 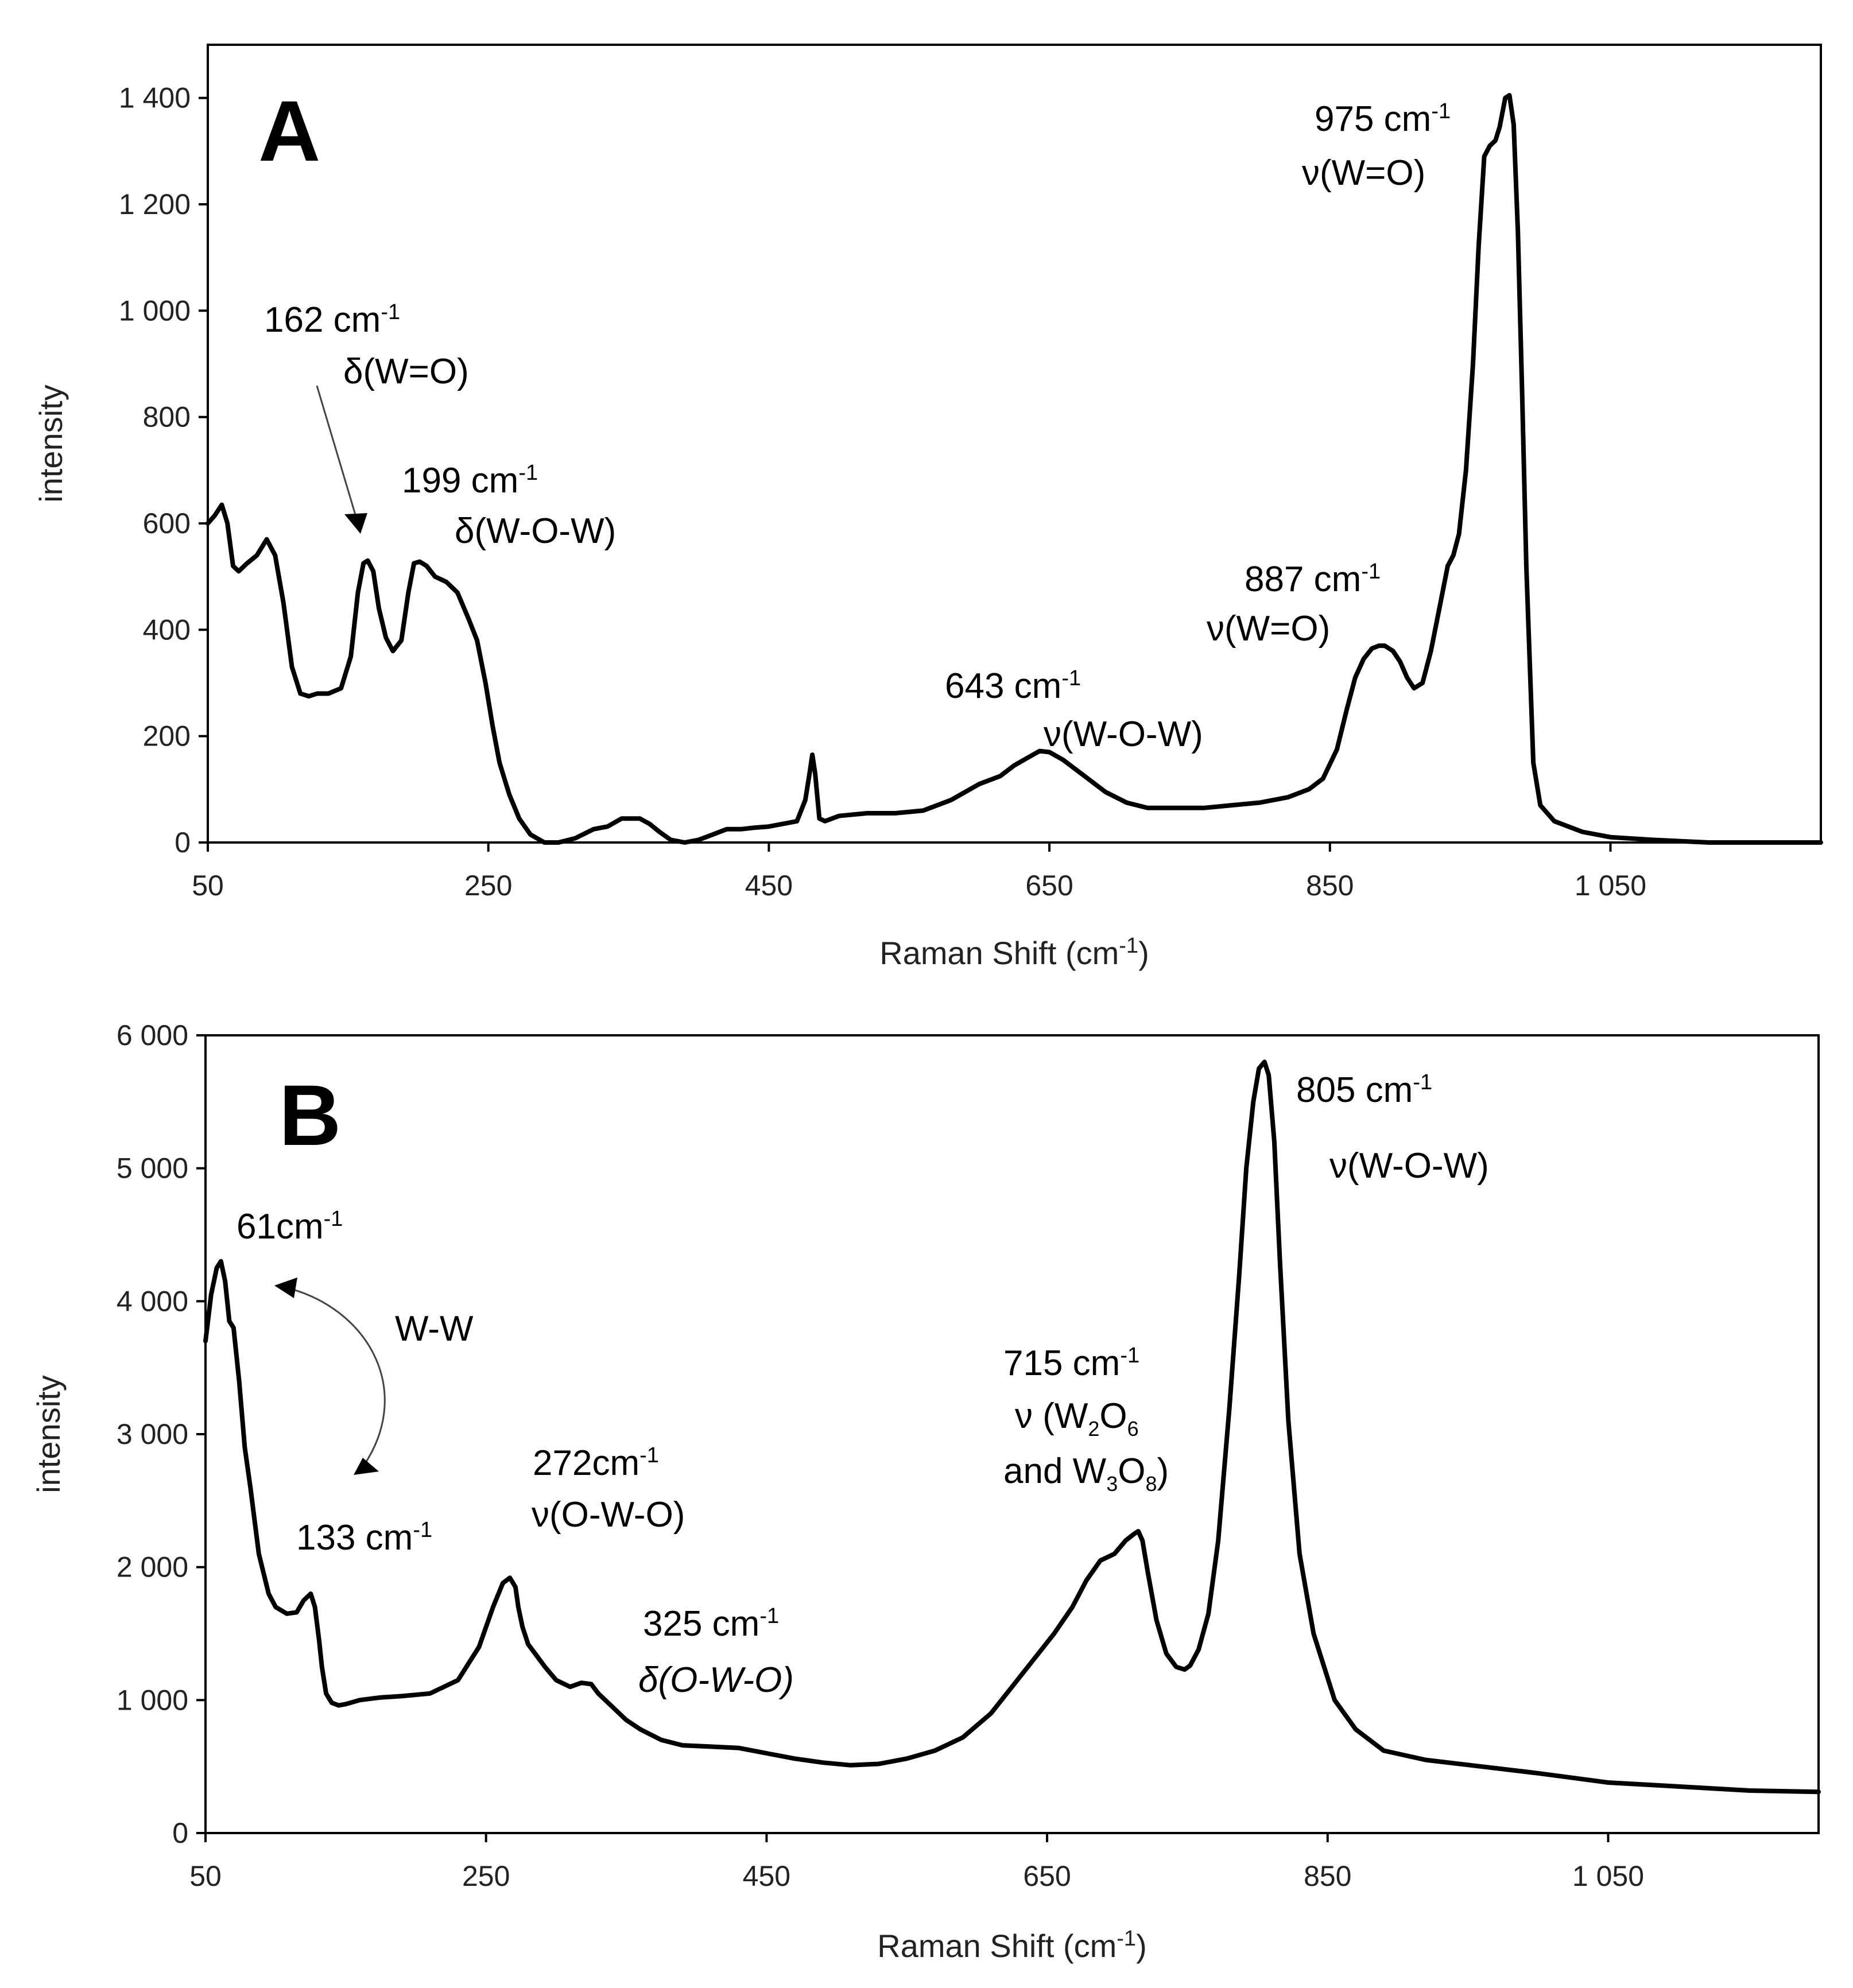 What do you see at coordinates (1014, 952) in the screenshot?
I see `panel-a-x-axis-label: Raman Shift (cm-1)` at bounding box center [1014, 952].